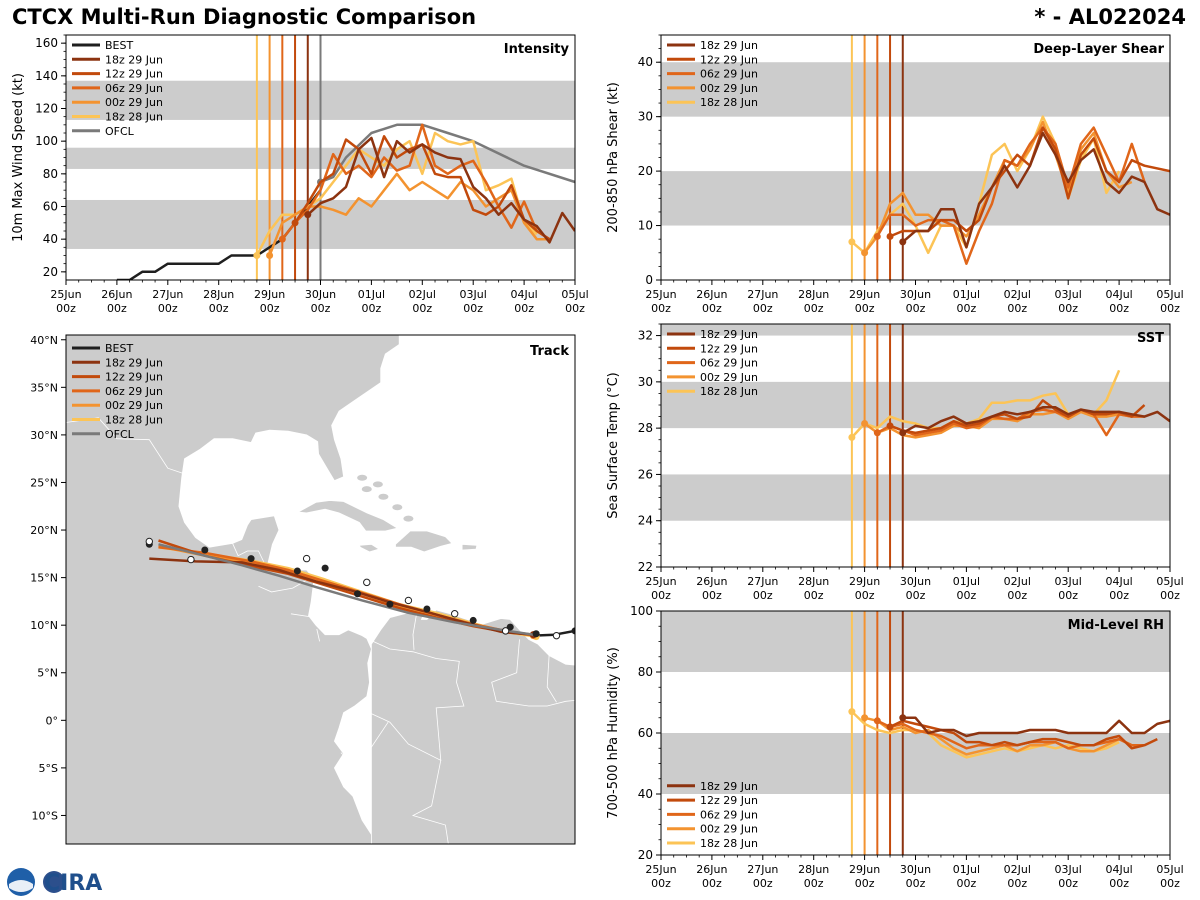 The width and height of the screenshot is (1200, 900). I want to click on intensity-ytick-label: 120, so click(46, 109).